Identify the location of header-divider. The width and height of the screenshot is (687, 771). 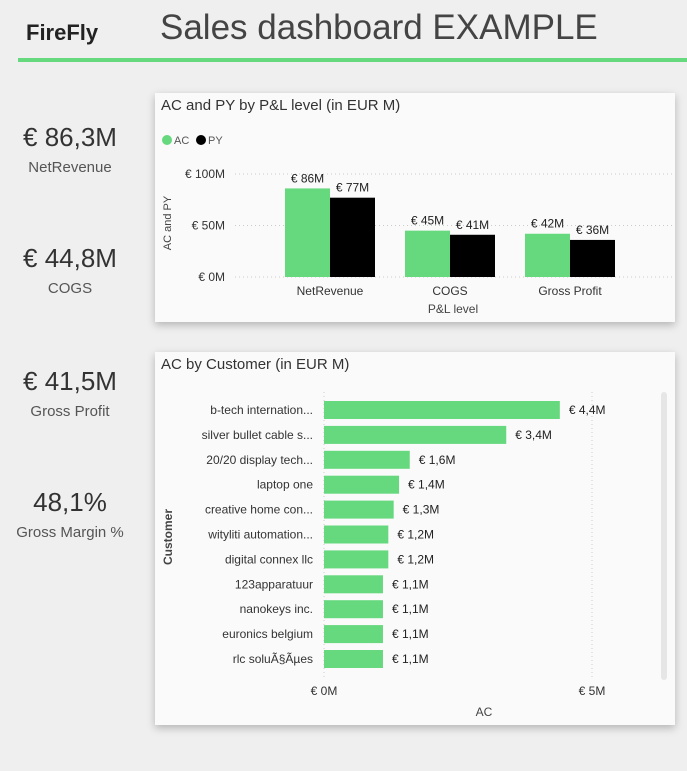
(352, 60).